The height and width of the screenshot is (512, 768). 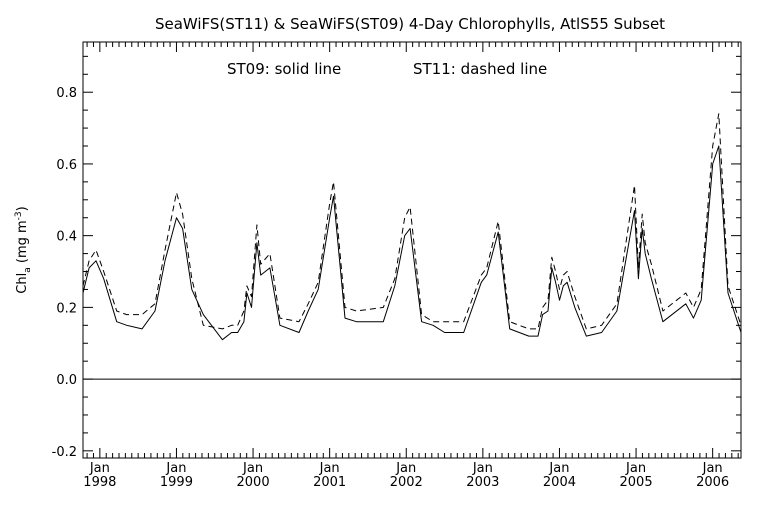 I want to click on x-tick-year-label: 2001, so click(x=329, y=482).